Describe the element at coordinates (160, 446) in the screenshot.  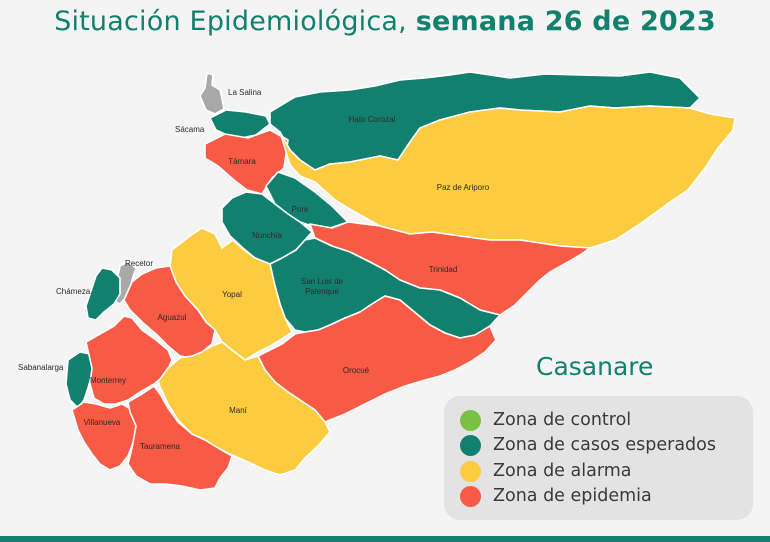
I see `label-tauramena: Tauramena` at that location.